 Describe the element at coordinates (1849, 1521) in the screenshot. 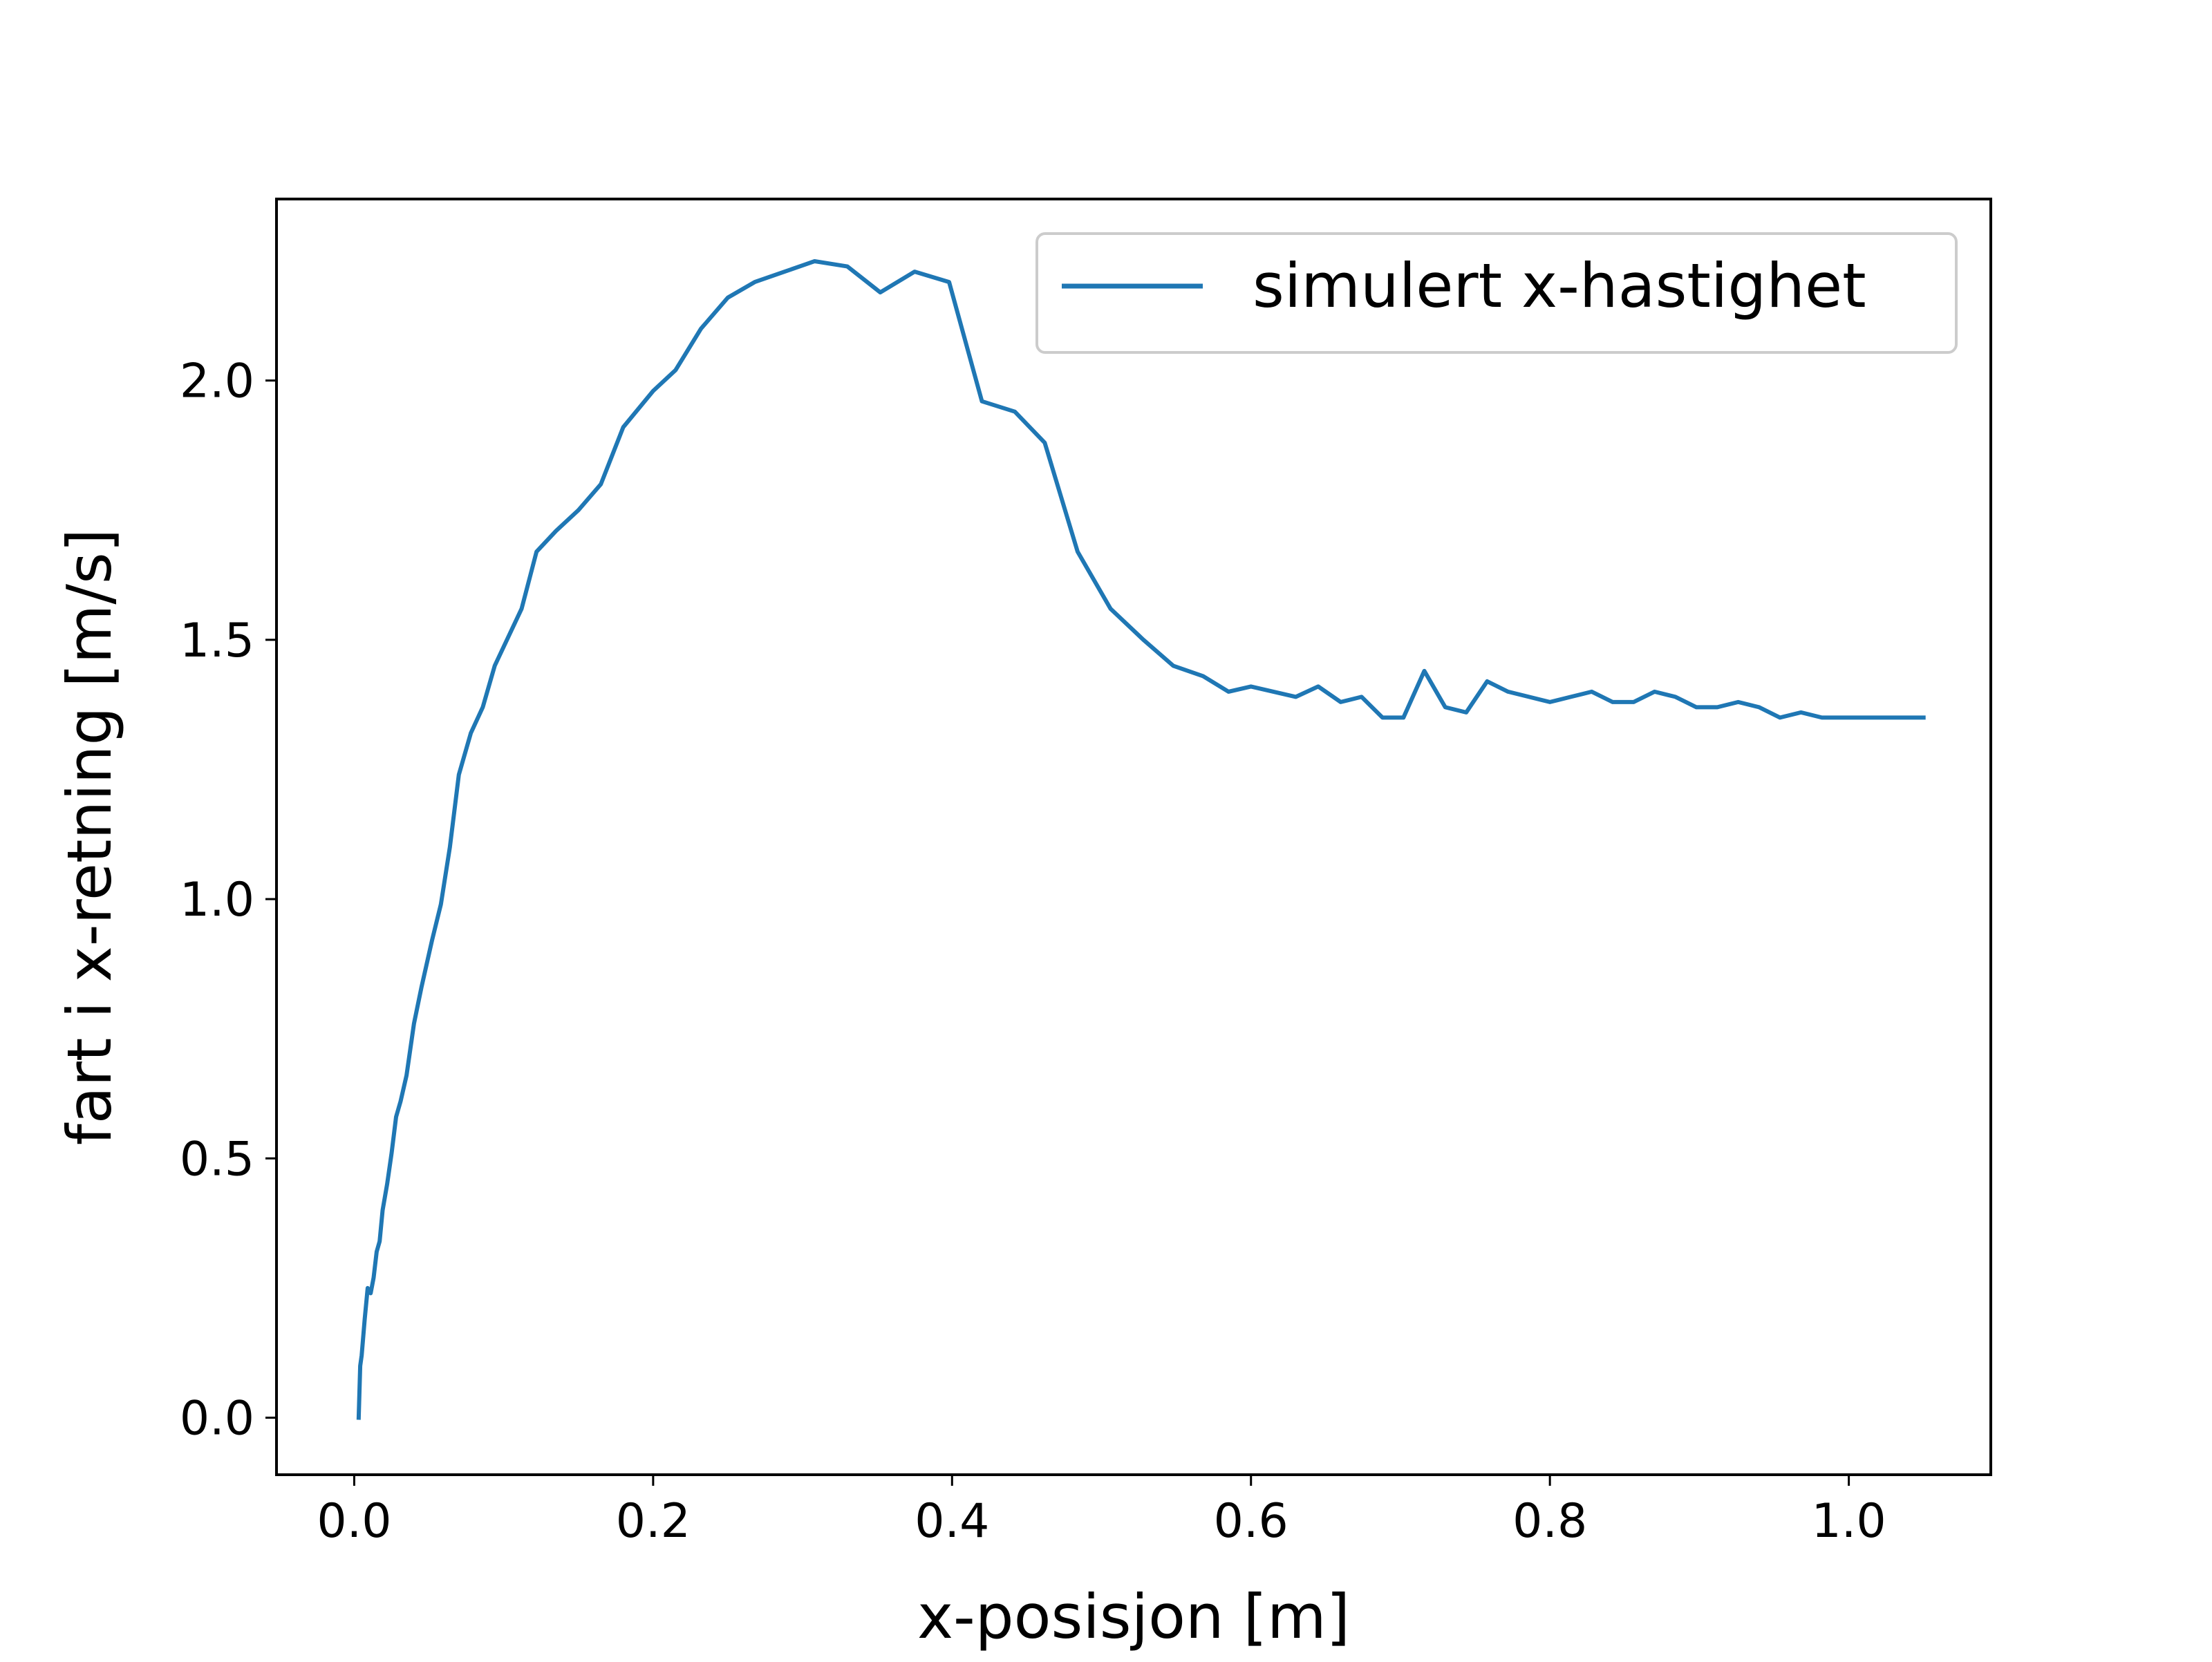

I see `x-tick-label: 1.0` at that location.